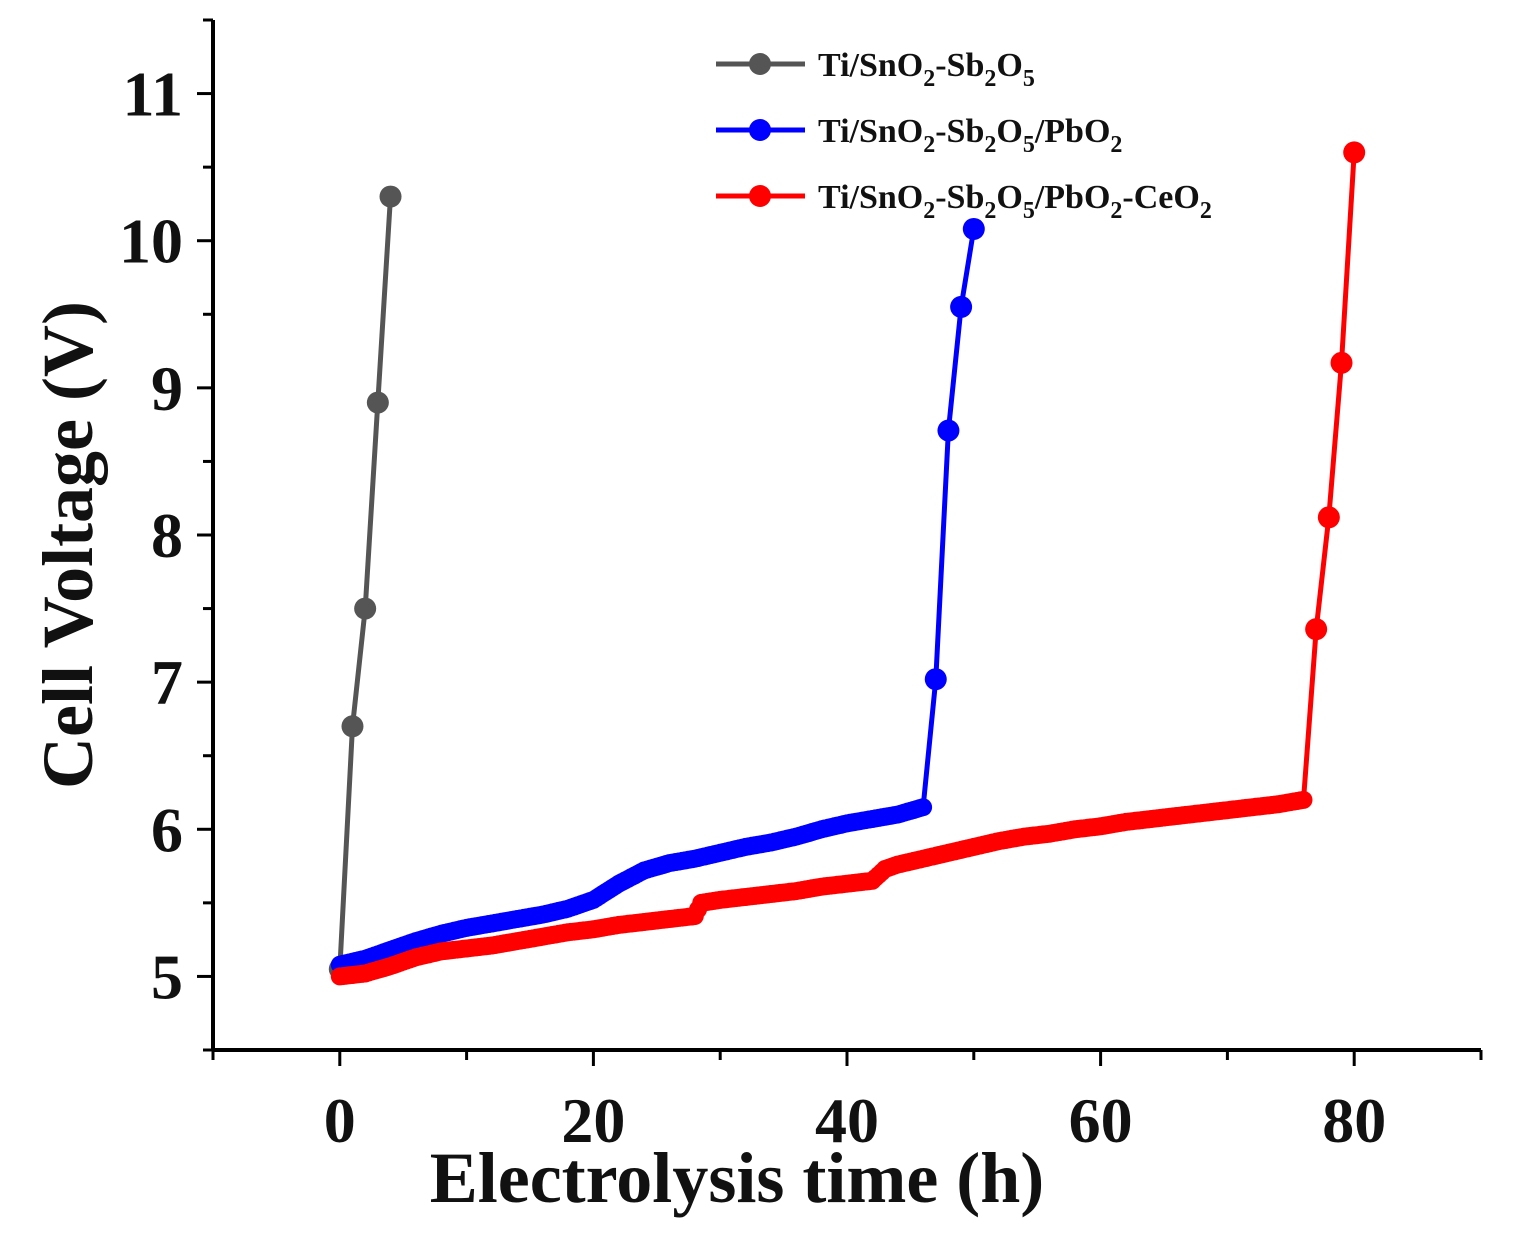  Describe the element at coordinates (151, 241) in the screenshot. I see `y-tick-label: 10` at that location.